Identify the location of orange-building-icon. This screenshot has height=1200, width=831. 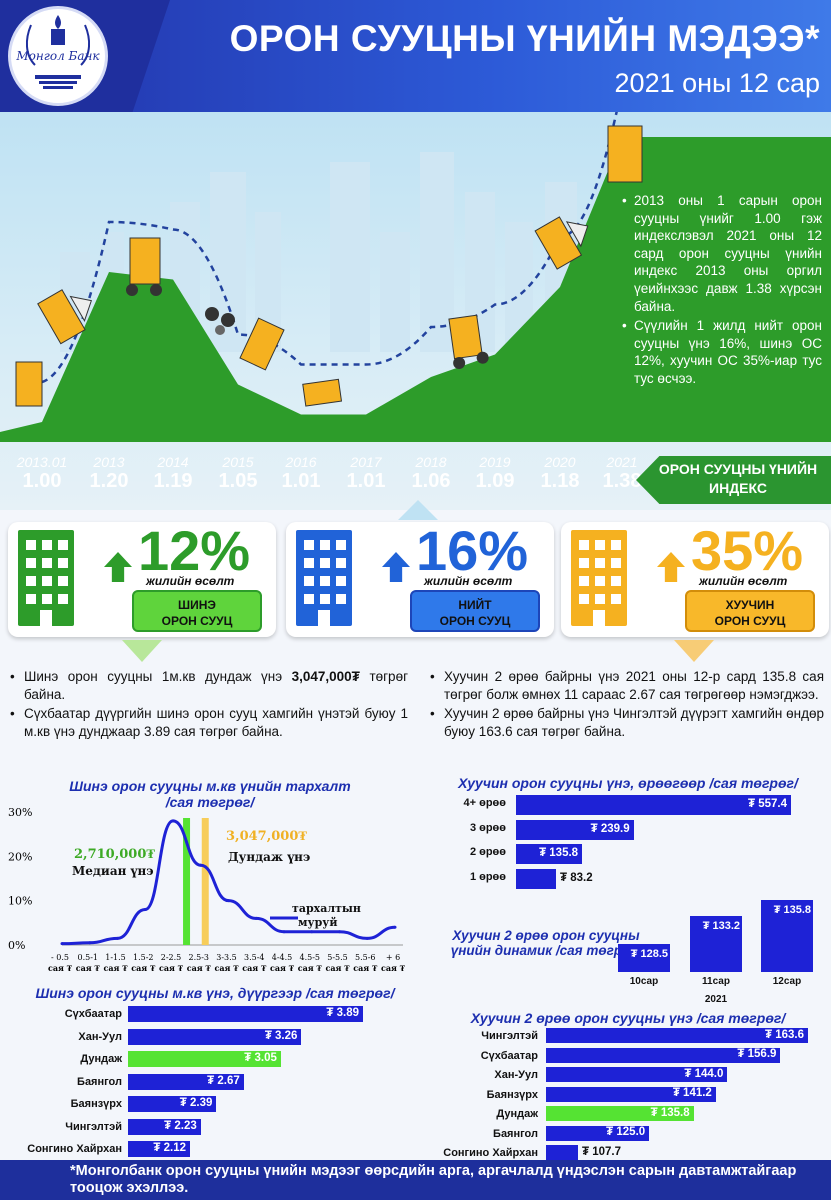
(599, 578).